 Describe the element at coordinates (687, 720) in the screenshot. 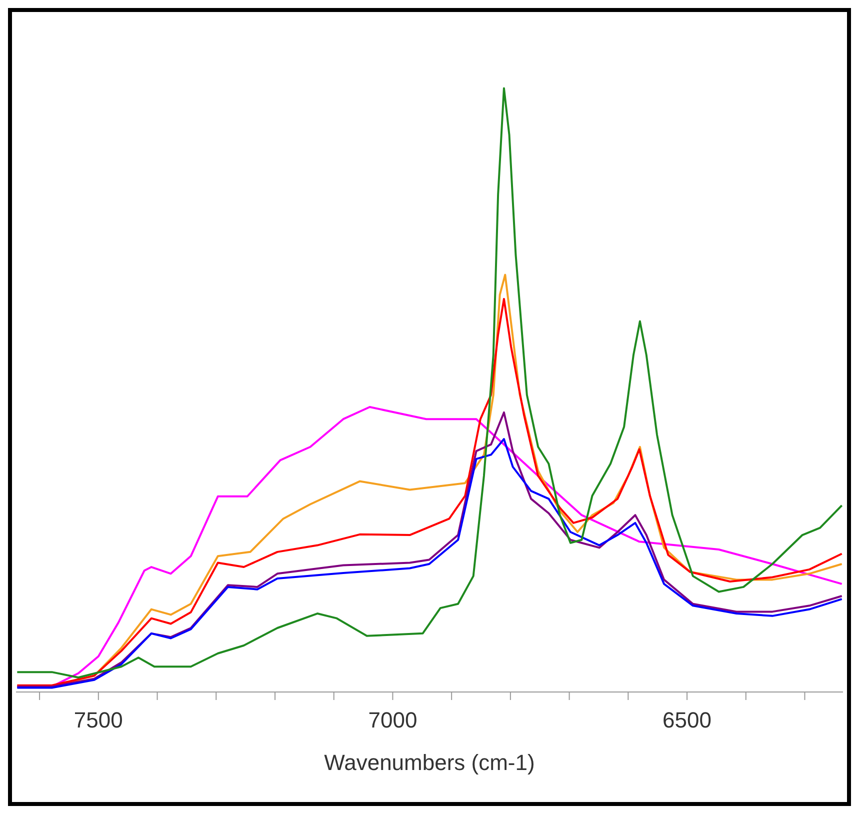

I see `x-tick-label: 6500` at that location.